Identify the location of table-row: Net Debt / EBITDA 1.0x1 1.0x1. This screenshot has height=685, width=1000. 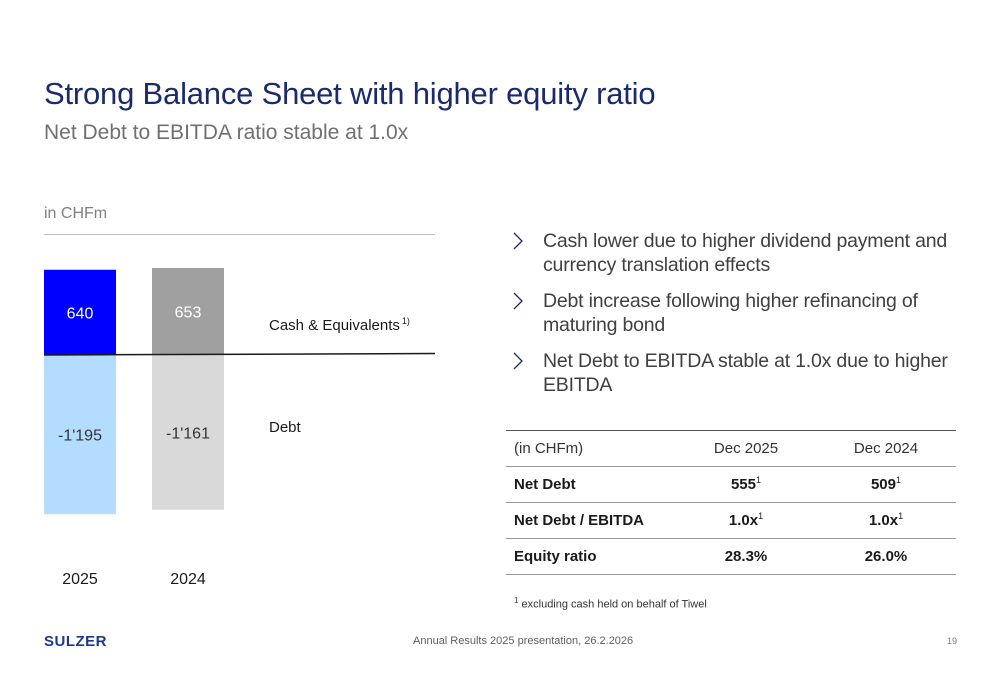
(731, 520).